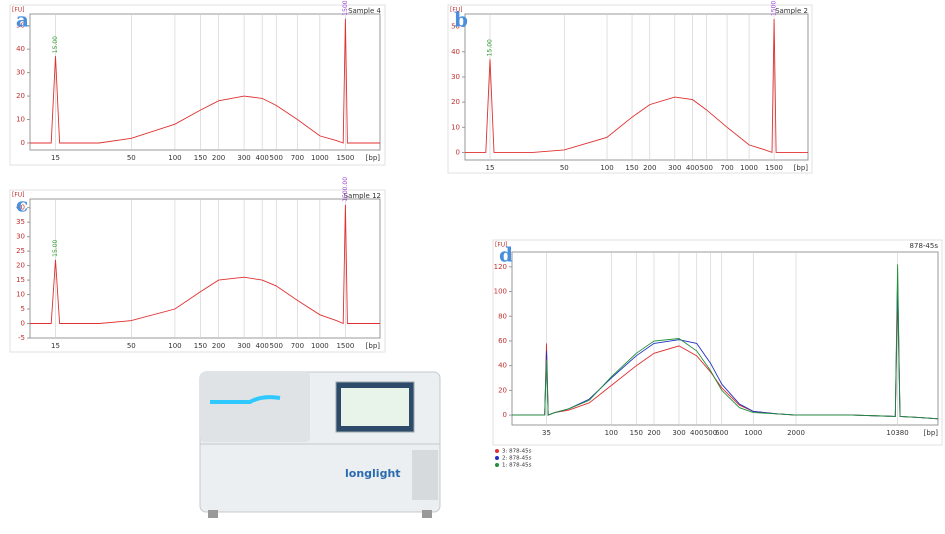 This screenshot has height=534, width=945. What do you see at coordinates (924, 246) in the screenshot?
I see `sample-title: 878-45s` at bounding box center [924, 246].